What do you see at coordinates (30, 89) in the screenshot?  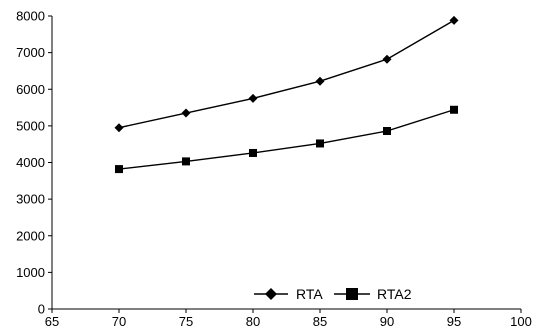 I see `y-tick-label: 6000` at bounding box center [30, 89].